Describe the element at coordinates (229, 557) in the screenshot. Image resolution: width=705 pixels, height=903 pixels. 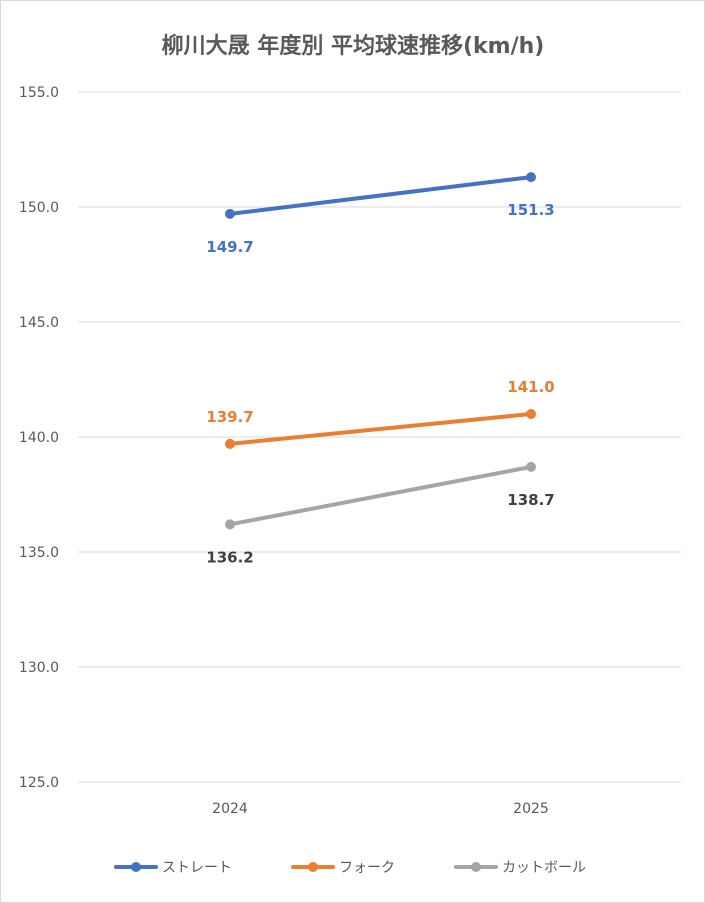
I see `data-label: 136.2` at that location.